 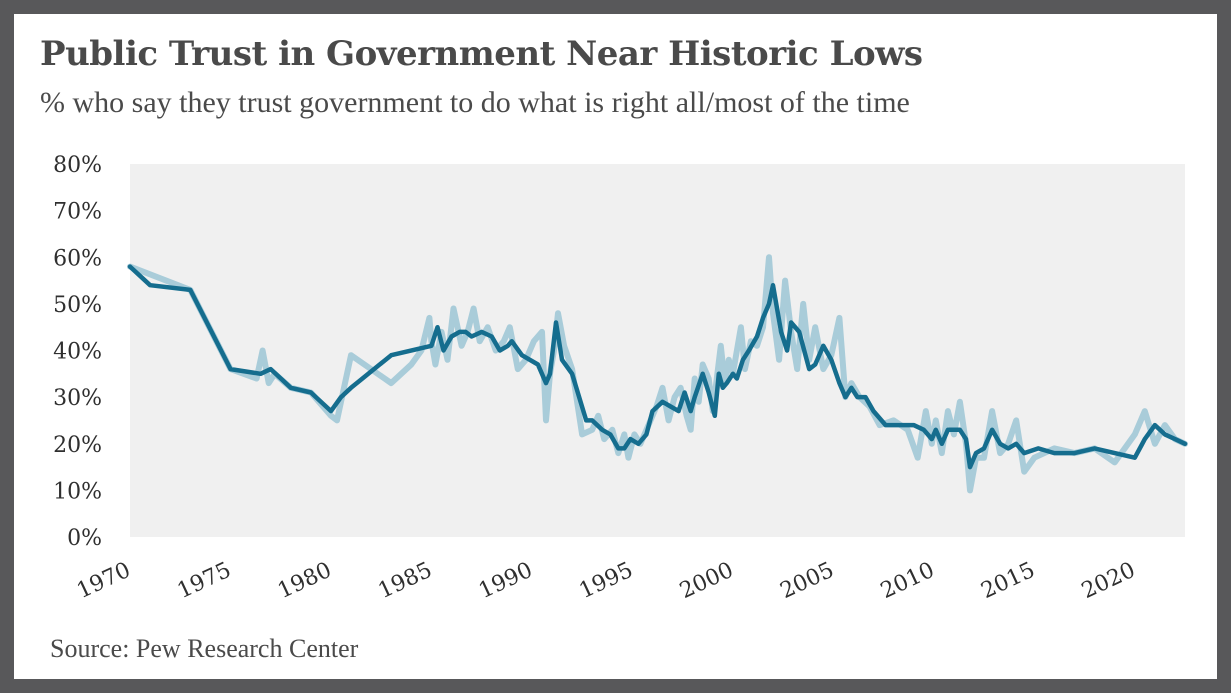 What do you see at coordinates (77, 258) in the screenshot?
I see `y-tick-label: 60%` at bounding box center [77, 258].